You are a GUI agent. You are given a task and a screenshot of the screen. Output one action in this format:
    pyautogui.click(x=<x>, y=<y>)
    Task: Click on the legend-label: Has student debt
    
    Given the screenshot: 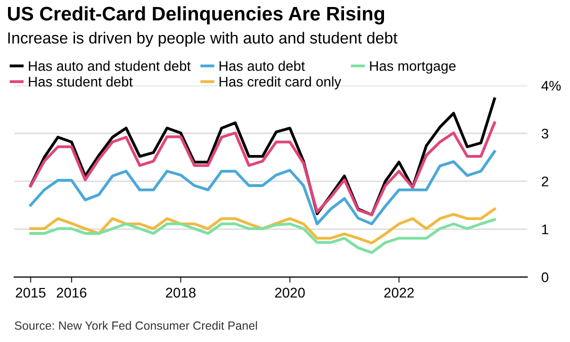 What is the action you would take?
    pyautogui.click(x=80, y=81)
    